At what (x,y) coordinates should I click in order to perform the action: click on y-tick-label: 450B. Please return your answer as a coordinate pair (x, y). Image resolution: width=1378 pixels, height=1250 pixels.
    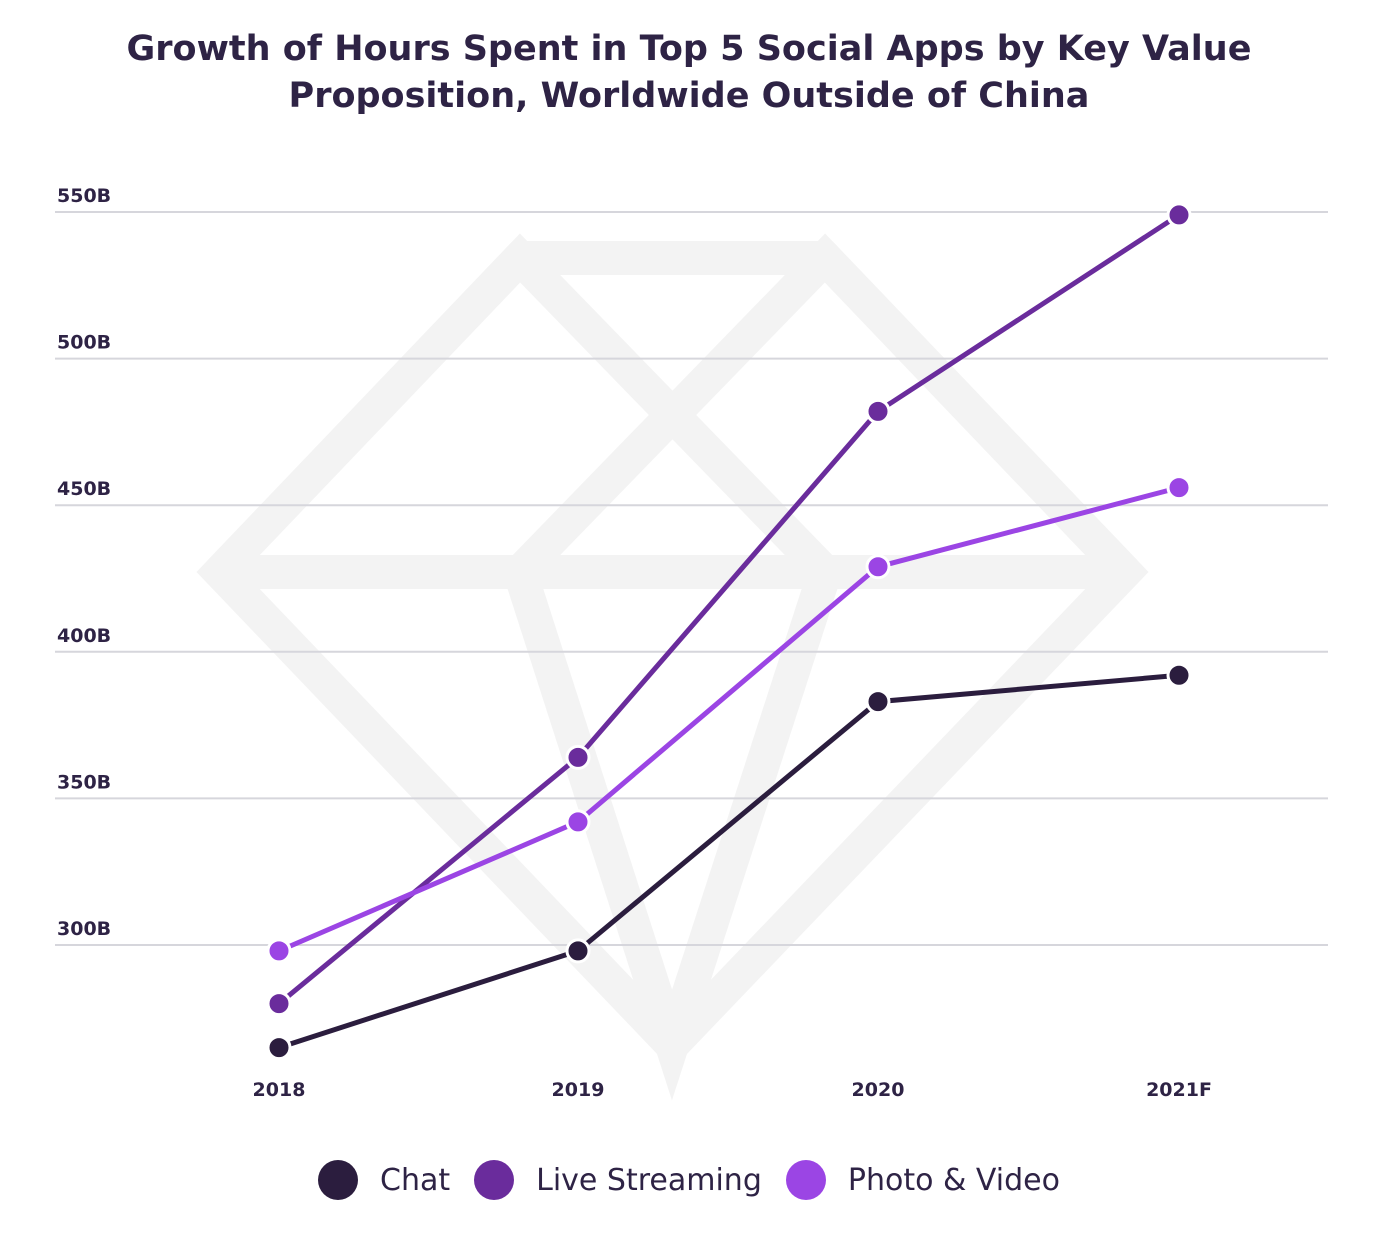
    Looking at the image, I should click on (84, 489).